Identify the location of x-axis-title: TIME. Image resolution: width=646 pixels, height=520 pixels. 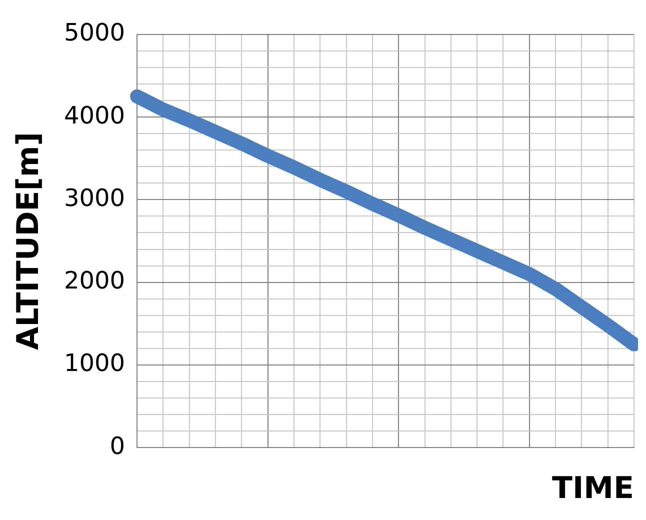
(593, 488).